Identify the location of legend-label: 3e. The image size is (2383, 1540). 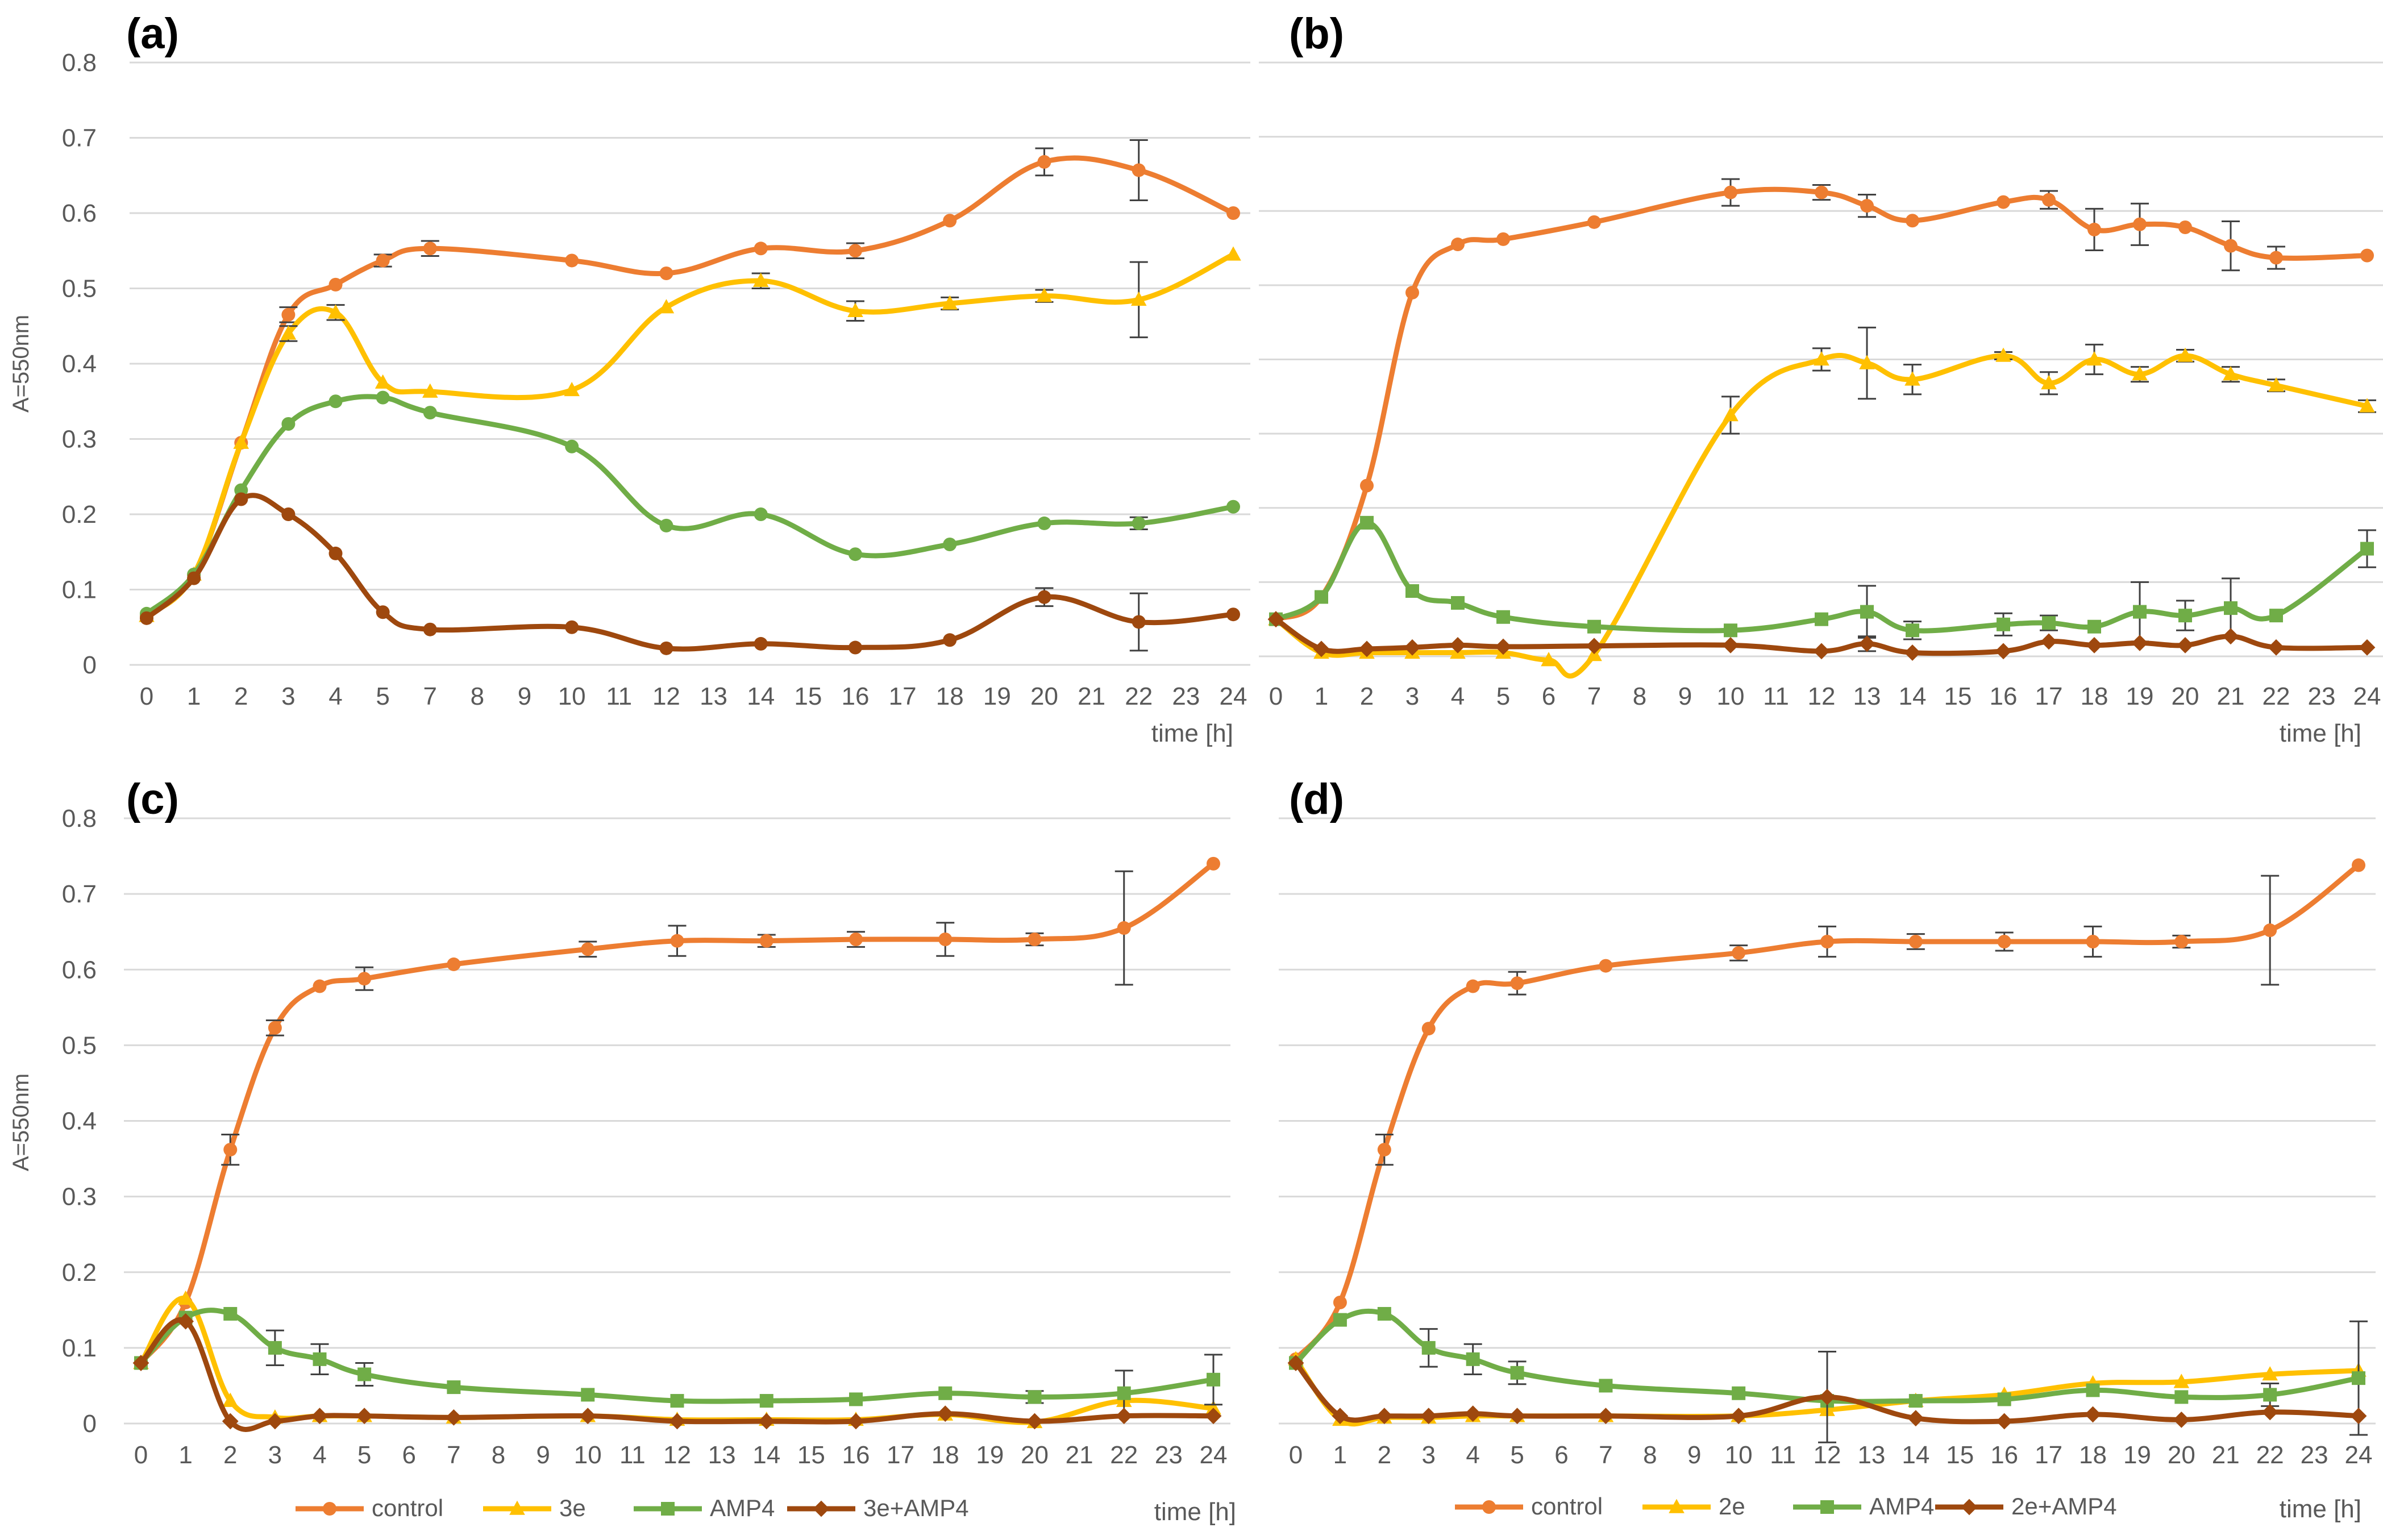
(572, 1508).